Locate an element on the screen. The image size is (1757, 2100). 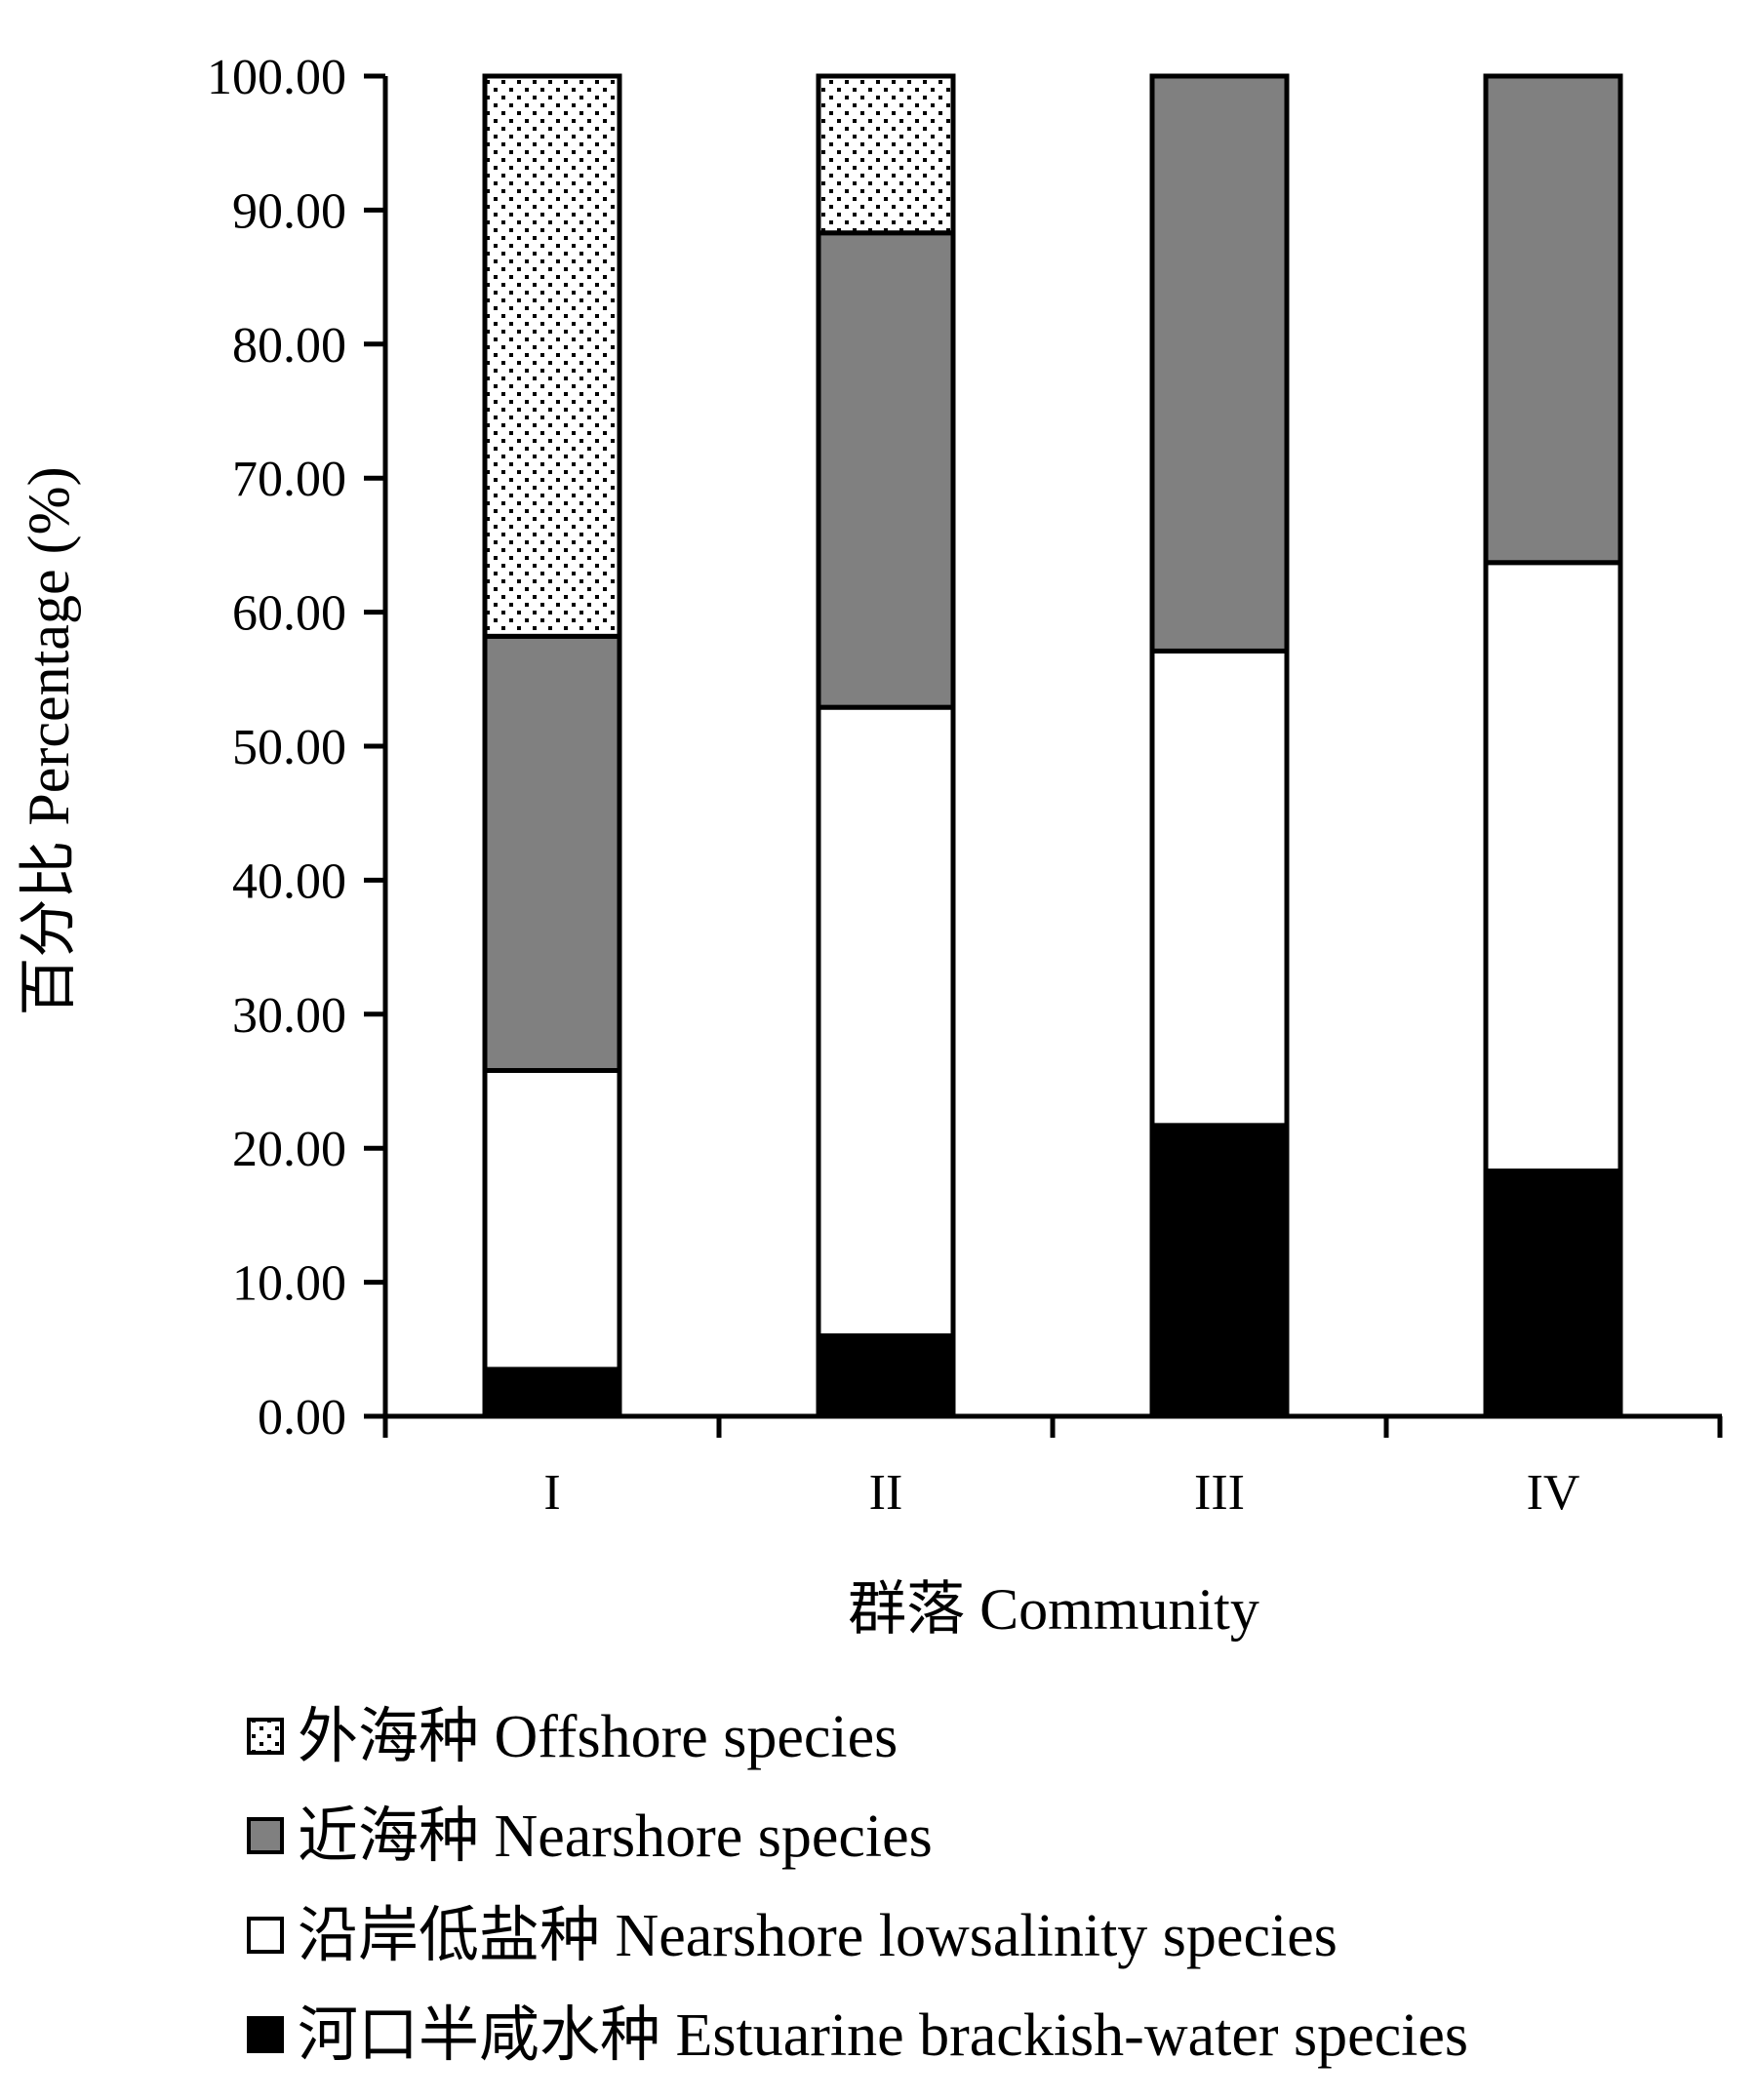
x-tick-label-iv: IV is located at coordinates (1554, 1493).